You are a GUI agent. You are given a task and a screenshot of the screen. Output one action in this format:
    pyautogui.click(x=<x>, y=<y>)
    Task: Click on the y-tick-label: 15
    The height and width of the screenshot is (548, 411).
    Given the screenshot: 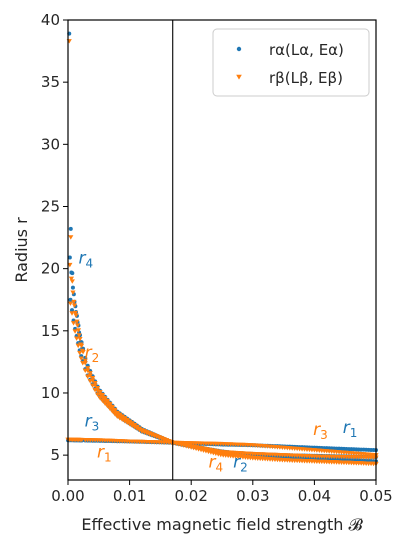 What is the action you would take?
    pyautogui.click(x=50, y=331)
    